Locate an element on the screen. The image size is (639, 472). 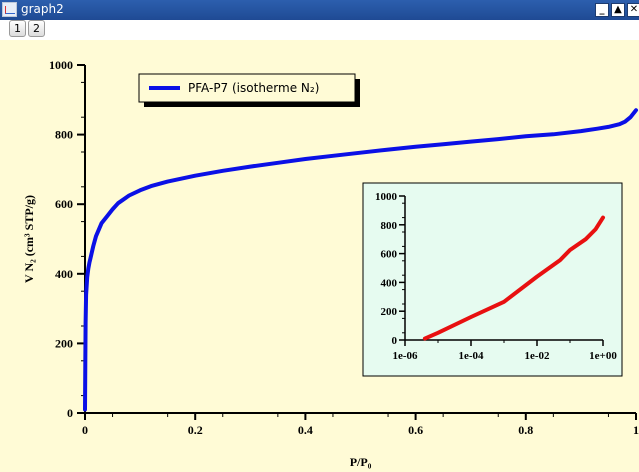
inset-y-tick-label: 1000 is located at coordinates (386, 197).